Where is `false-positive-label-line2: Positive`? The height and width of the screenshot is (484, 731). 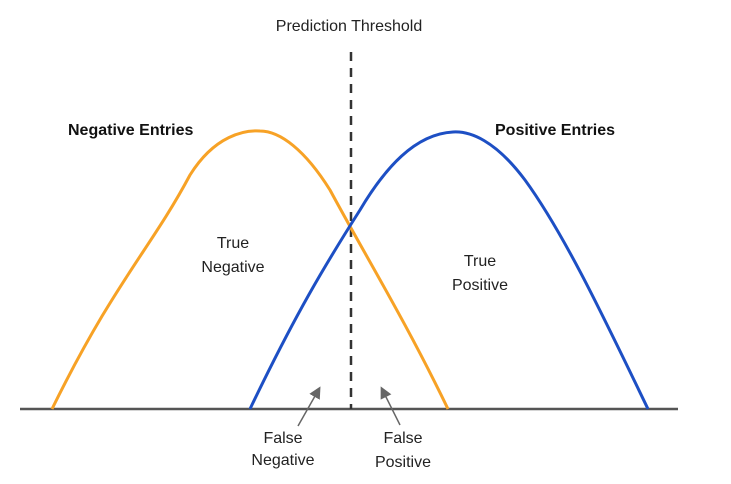 false-positive-label-line2: Positive is located at coordinates (403, 462).